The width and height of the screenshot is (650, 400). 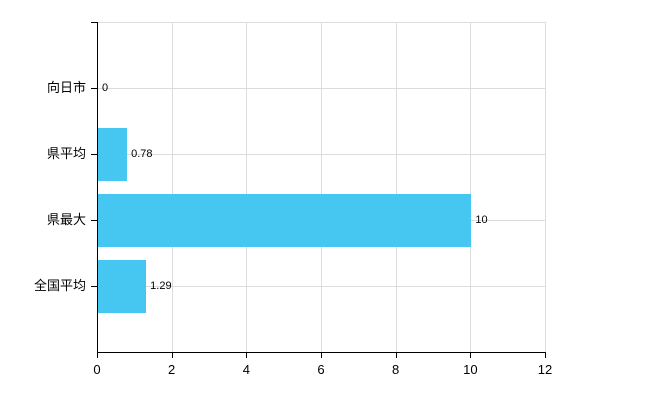 I want to click on x-axis-tick-label: 2, so click(x=172, y=369).